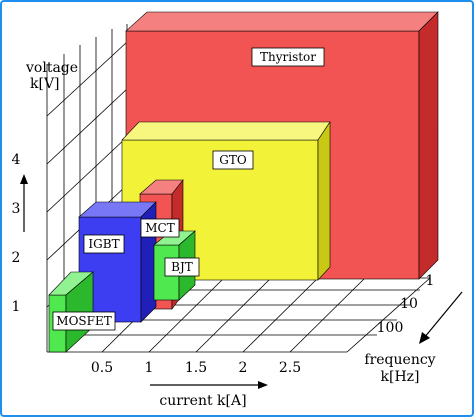 The width and height of the screenshot is (474, 417). Describe the element at coordinates (149, 368) in the screenshot. I see `x-tick-1: 1` at that location.